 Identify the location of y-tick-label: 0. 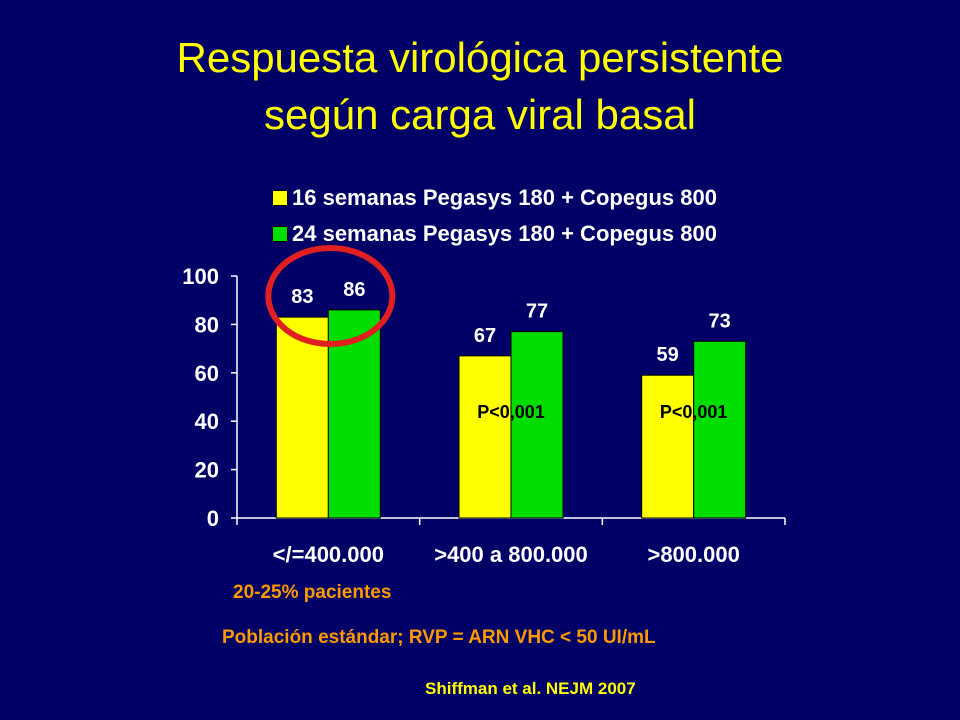
(213, 518).